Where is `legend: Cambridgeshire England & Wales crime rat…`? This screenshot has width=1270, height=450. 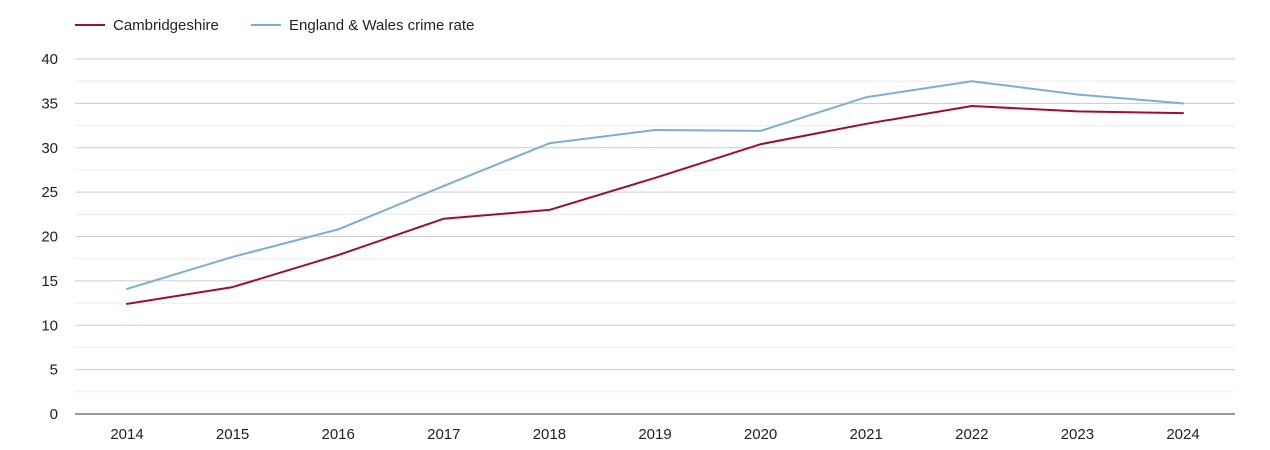 legend: Cambridgeshire England & Wales crime rat… is located at coordinates (274, 25).